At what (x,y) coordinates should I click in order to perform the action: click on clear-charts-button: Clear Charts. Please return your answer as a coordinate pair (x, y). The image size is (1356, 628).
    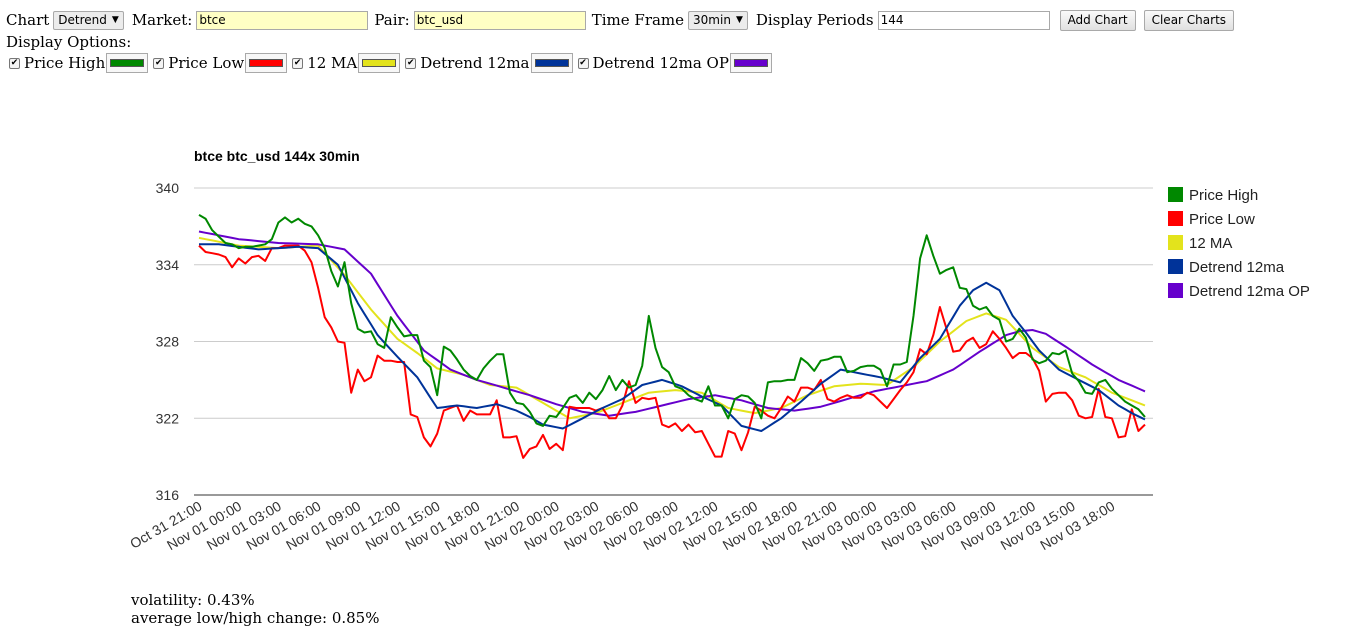
    Looking at the image, I should click on (1189, 20).